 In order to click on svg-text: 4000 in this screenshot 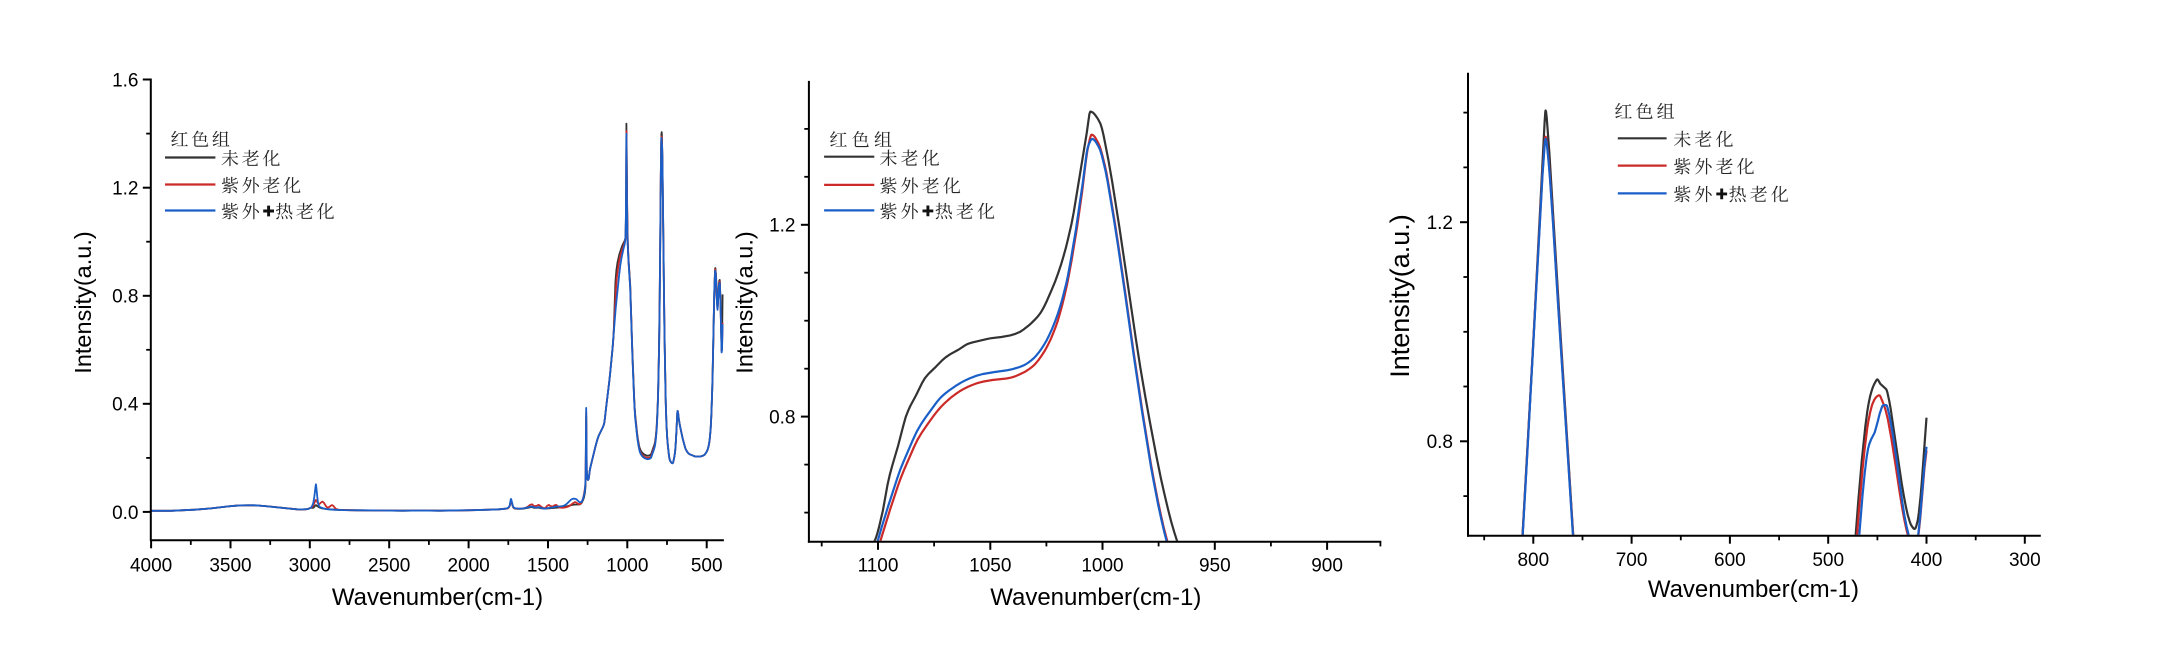, I will do `click(151, 565)`.